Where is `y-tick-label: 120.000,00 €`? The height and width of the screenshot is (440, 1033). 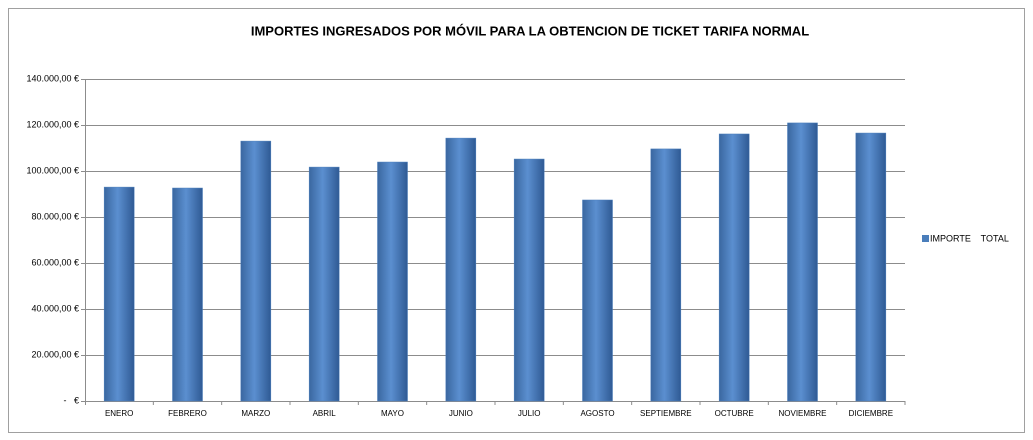
y-tick-label: 120.000,00 € is located at coordinates (52, 124).